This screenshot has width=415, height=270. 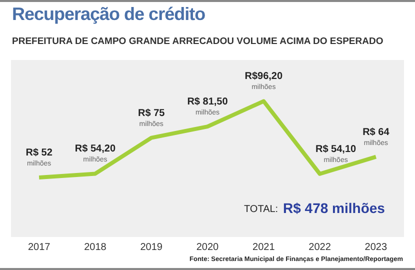 I want to click on chart-title: Recuperação de crédito, so click(x=109, y=14).